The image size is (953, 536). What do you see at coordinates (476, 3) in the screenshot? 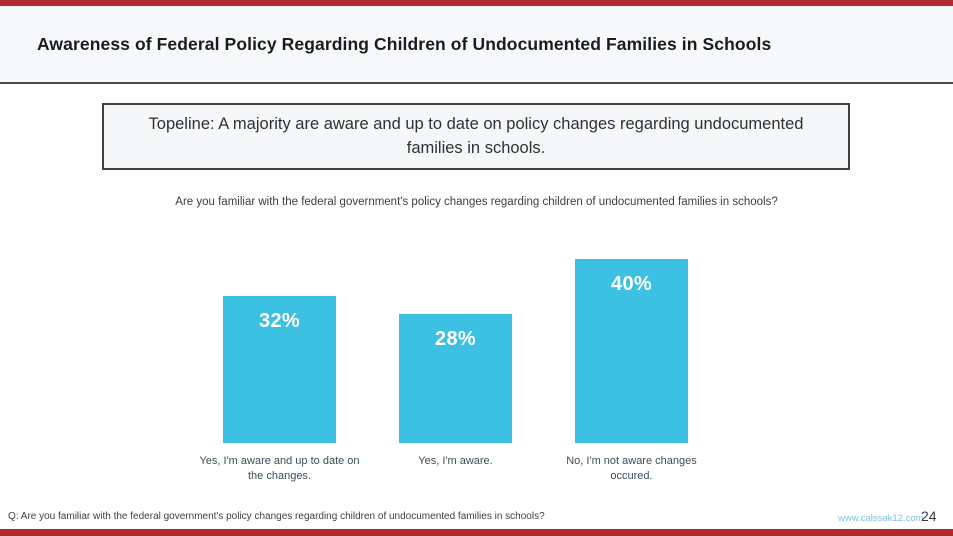
I see `top-accent-bar` at bounding box center [476, 3].